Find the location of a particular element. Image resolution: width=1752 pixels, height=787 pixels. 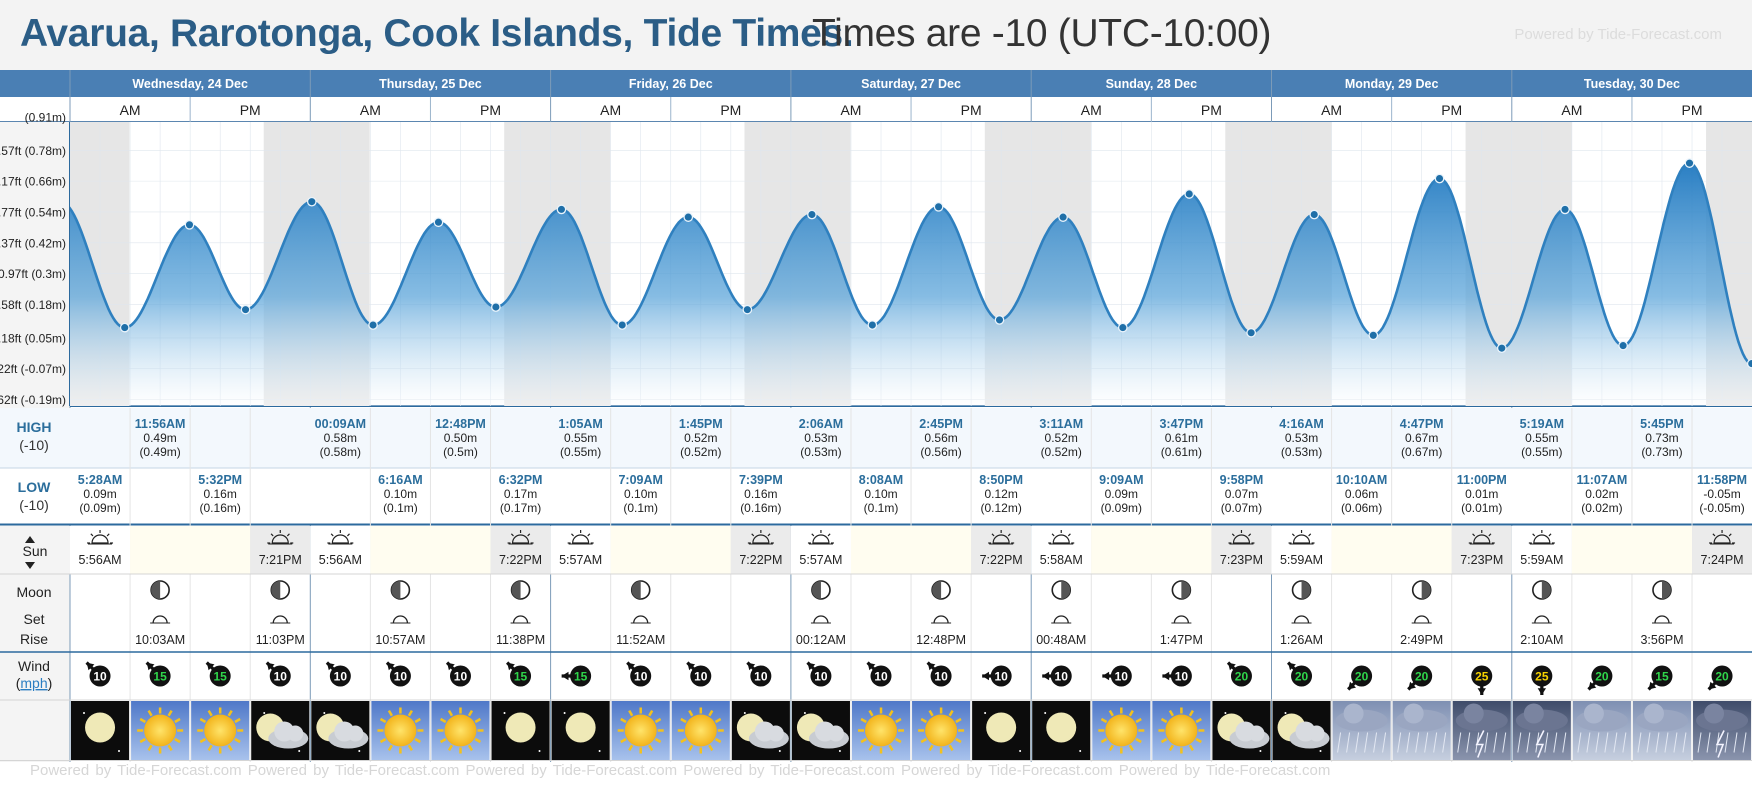

high-tide-time: 2:45PM is located at coordinates (941, 424).